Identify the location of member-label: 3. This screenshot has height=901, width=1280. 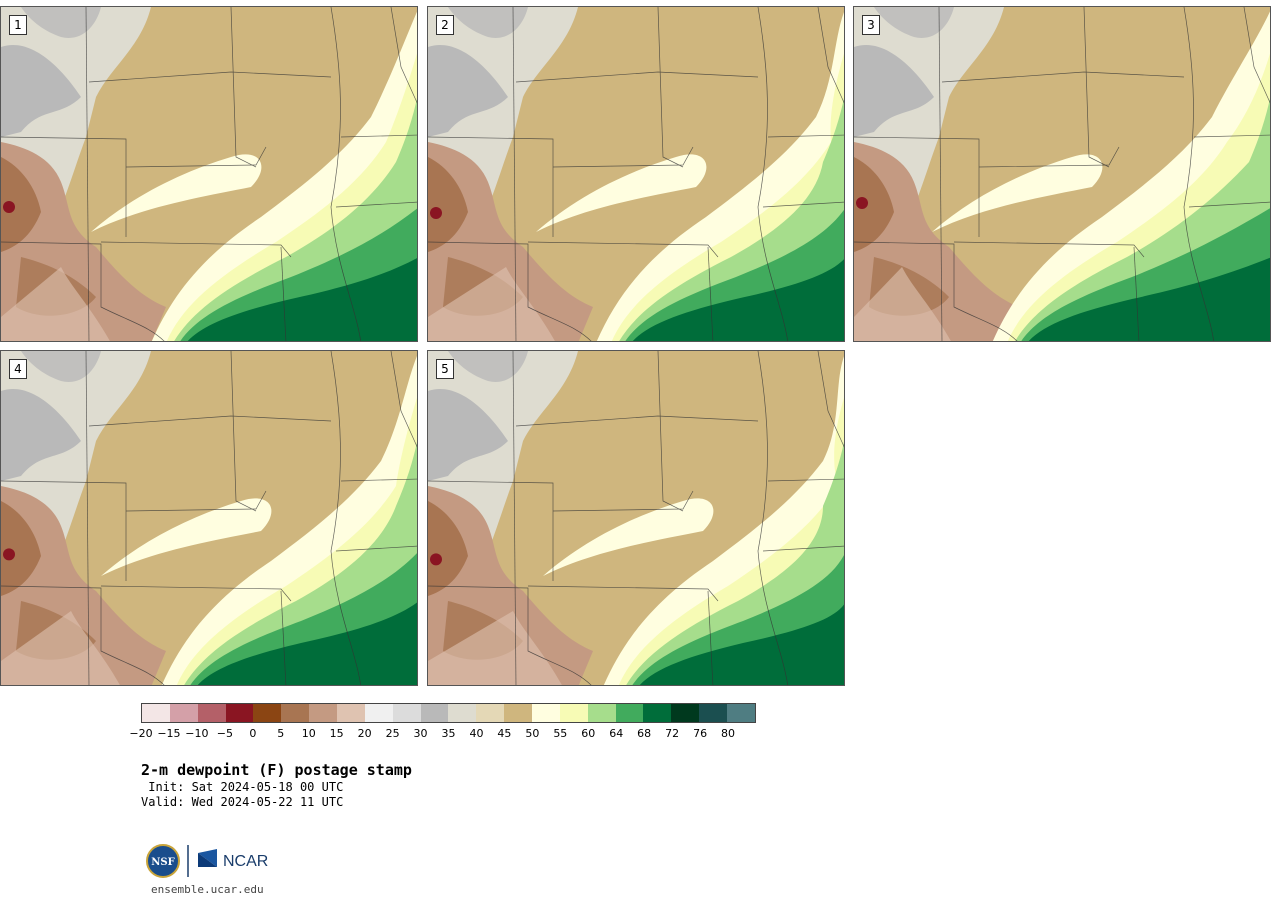
(871, 25).